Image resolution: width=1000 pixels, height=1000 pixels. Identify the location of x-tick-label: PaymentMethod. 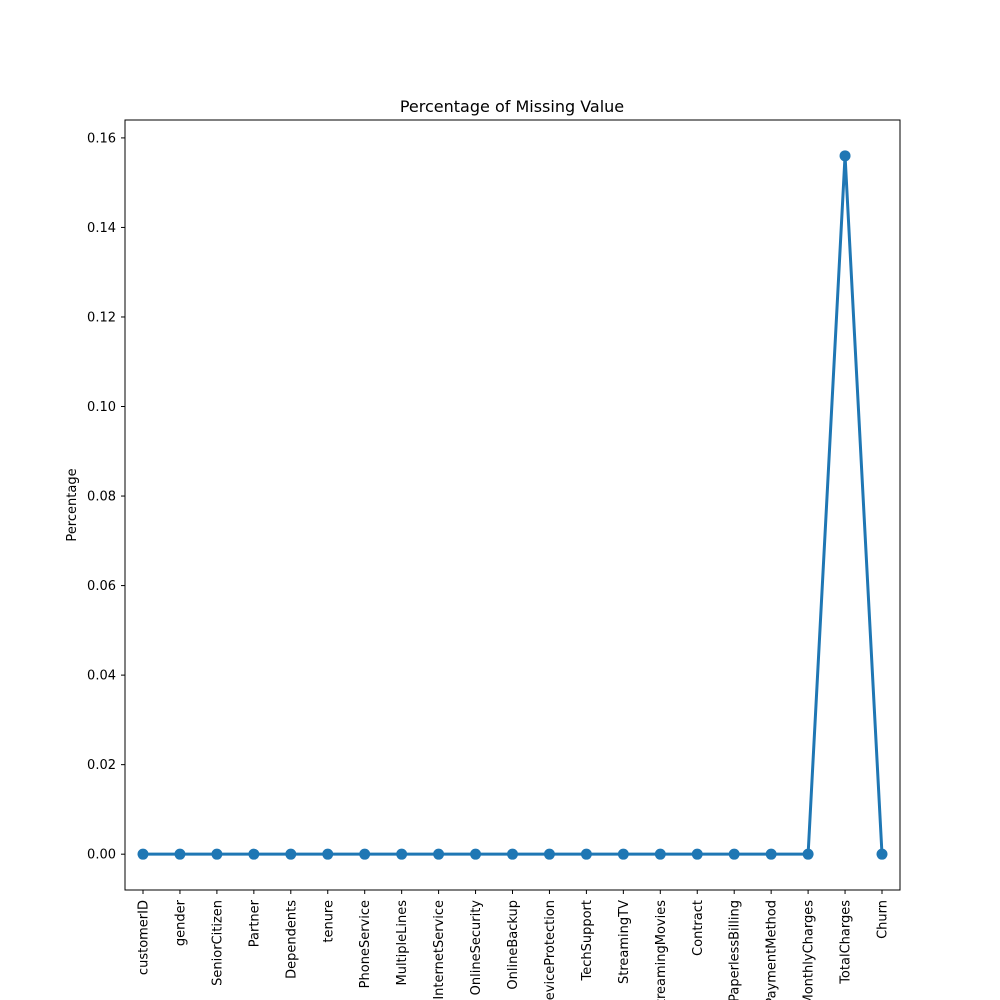
(772, 950).